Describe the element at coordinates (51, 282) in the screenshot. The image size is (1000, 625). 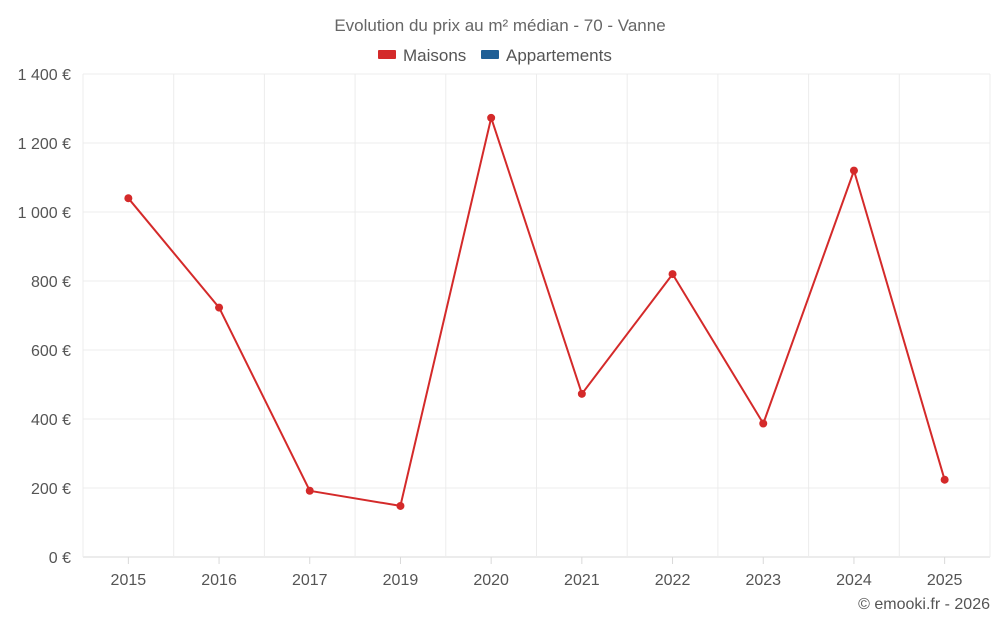
I see `y-tick-label: 800 €` at that location.